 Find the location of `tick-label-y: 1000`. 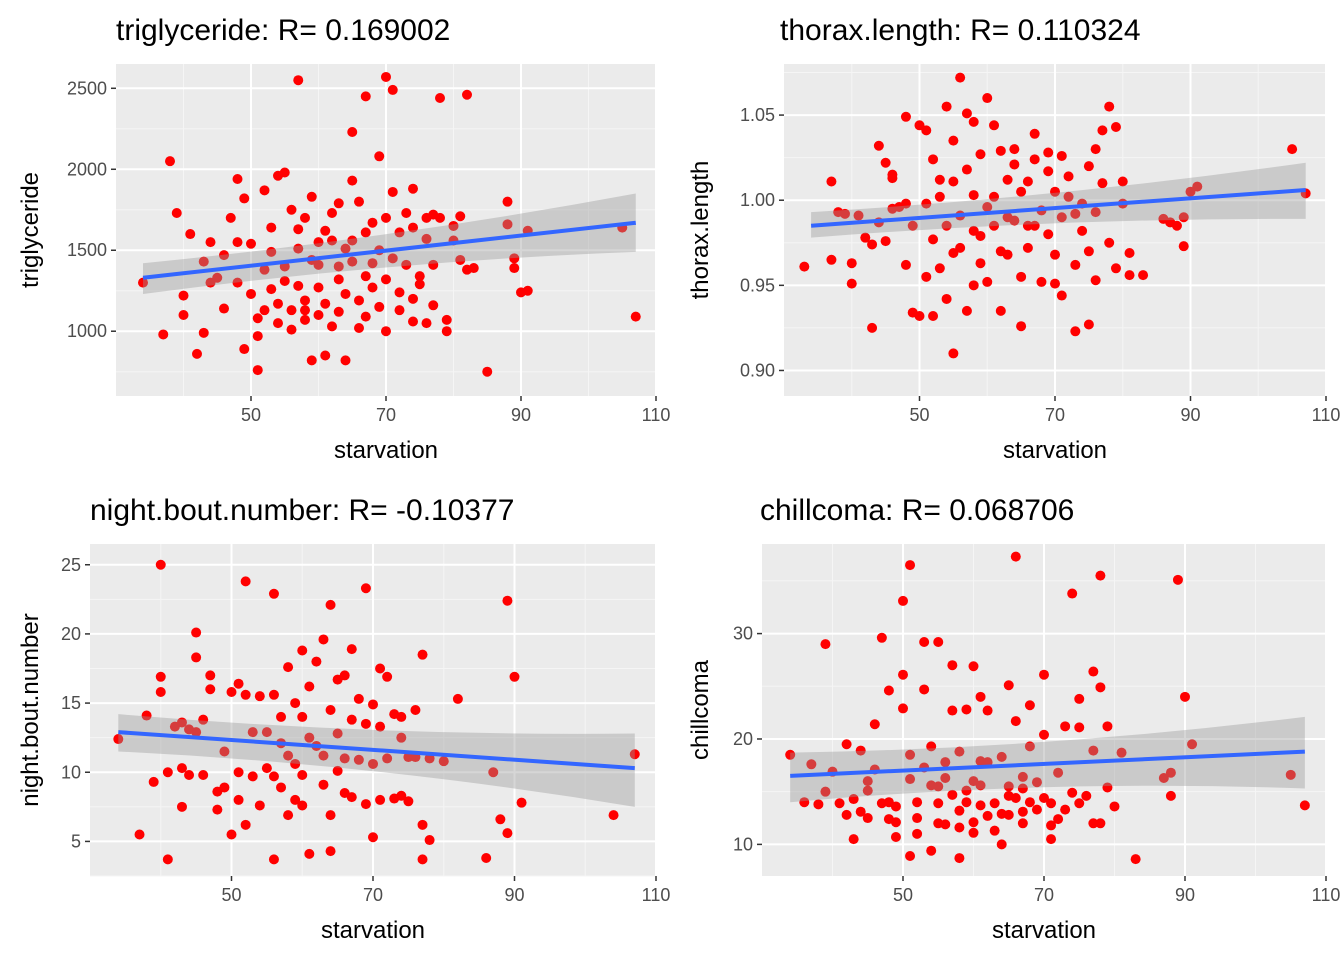

tick-label-y: 1000 is located at coordinates (87, 331).